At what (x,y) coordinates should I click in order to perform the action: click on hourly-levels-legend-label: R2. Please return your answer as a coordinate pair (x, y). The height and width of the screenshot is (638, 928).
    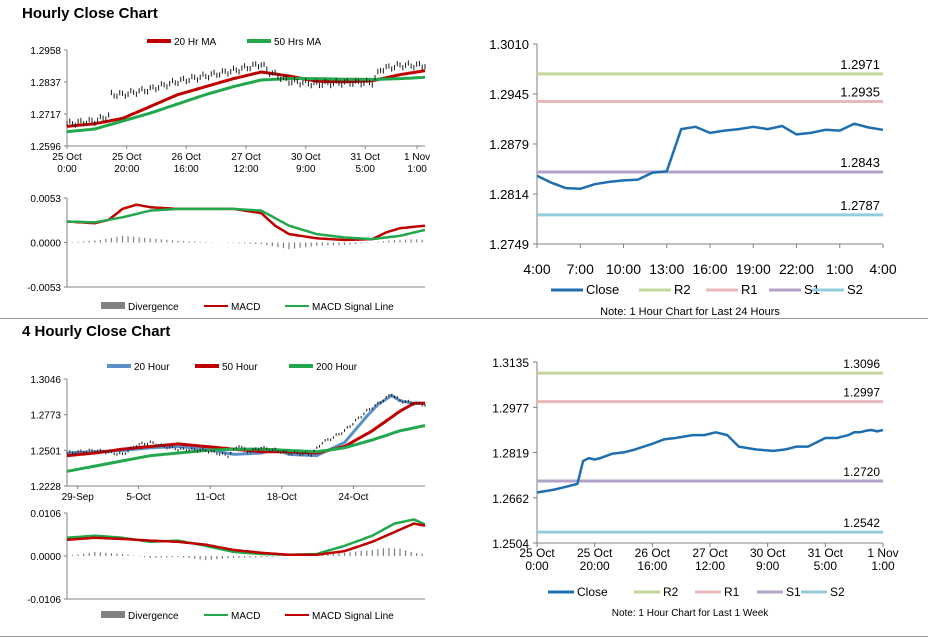
    Looking at the image, I should click on (682, 289).